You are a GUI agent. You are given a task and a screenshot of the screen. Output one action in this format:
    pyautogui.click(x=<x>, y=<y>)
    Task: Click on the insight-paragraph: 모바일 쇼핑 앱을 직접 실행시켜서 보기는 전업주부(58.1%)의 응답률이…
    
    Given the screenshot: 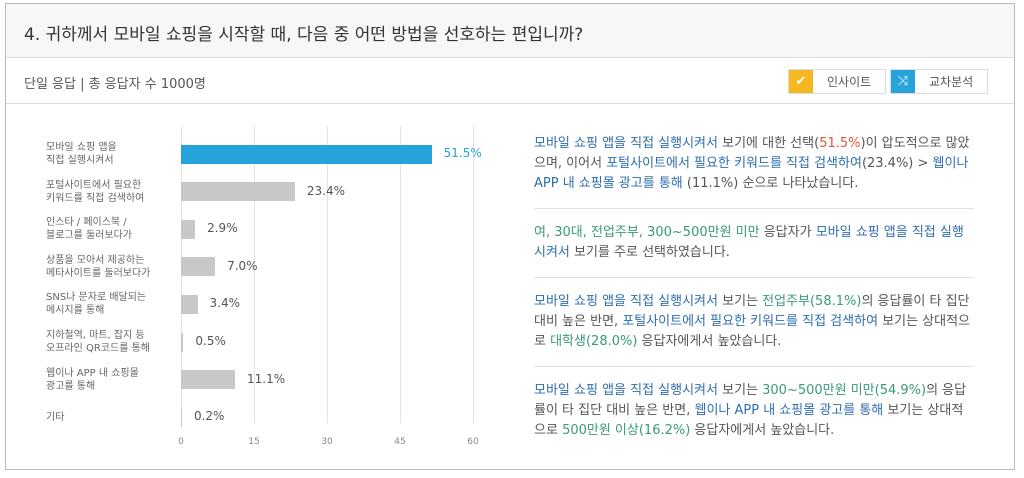 What is the action you would take?
    pyautogui.click(x=754, y=329)
    